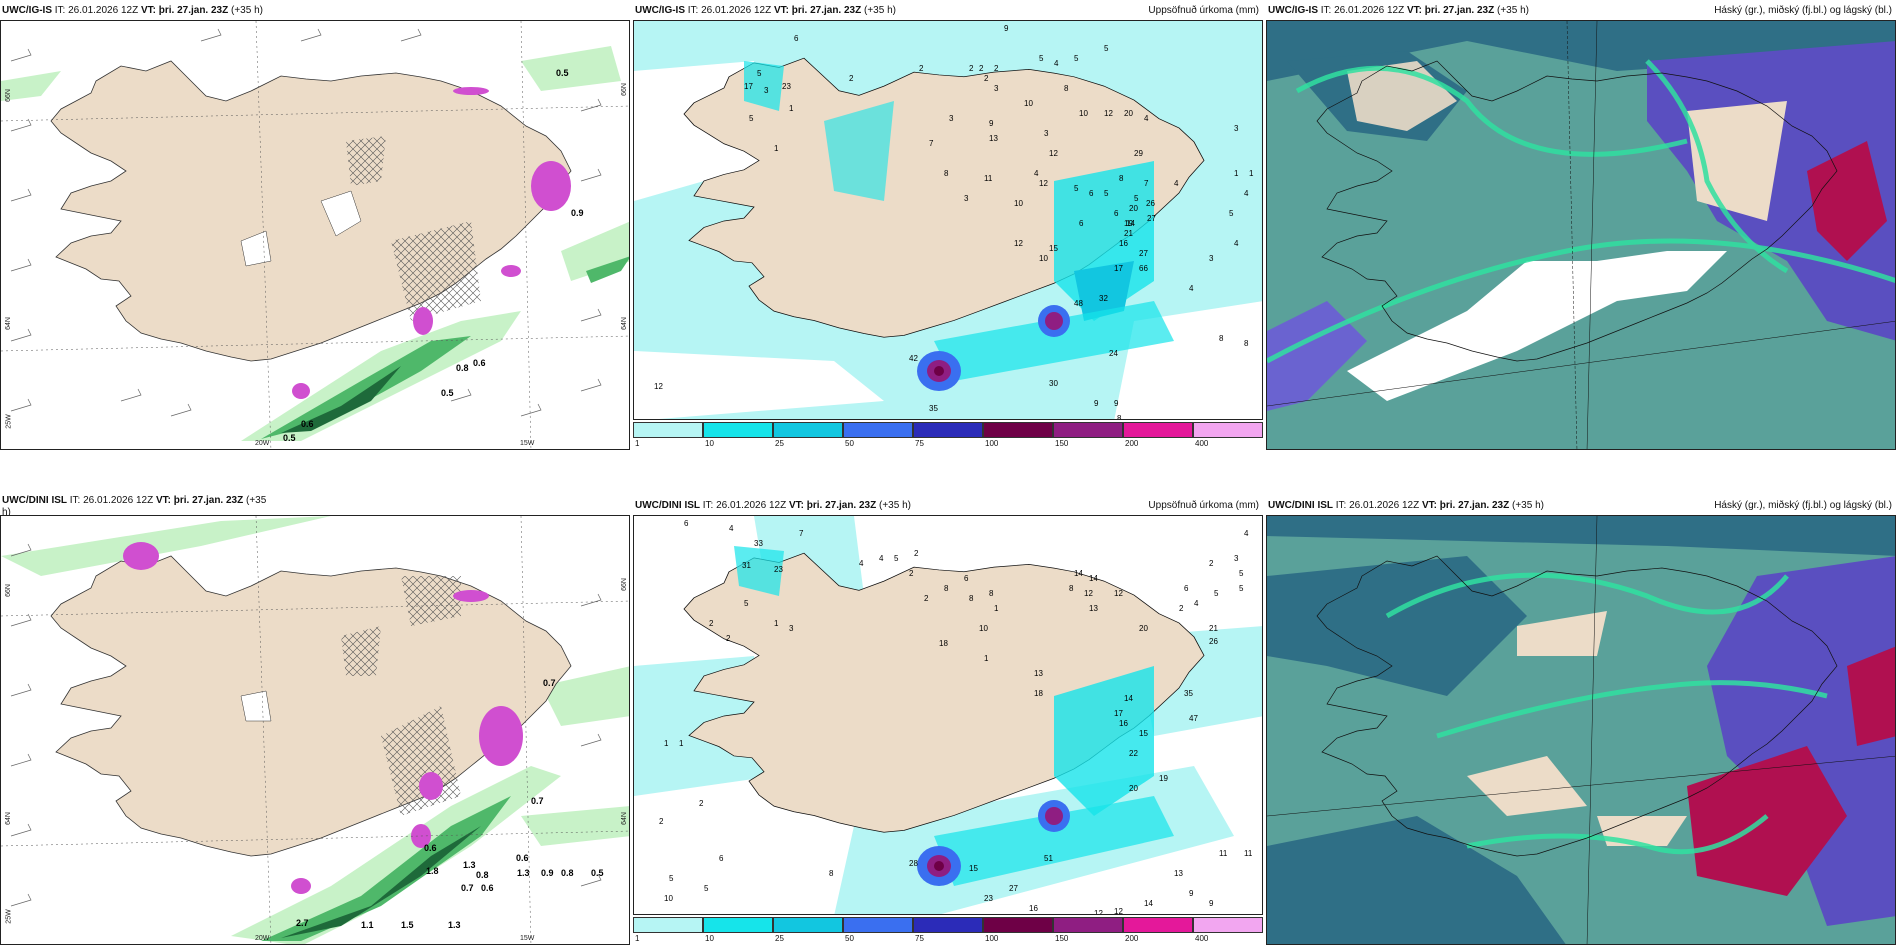 The width and height of the screenshot is (1900, 950). Describe the element at coordinates (1128, 223) in the screenshot. I see `svg-text: 19` at that location.